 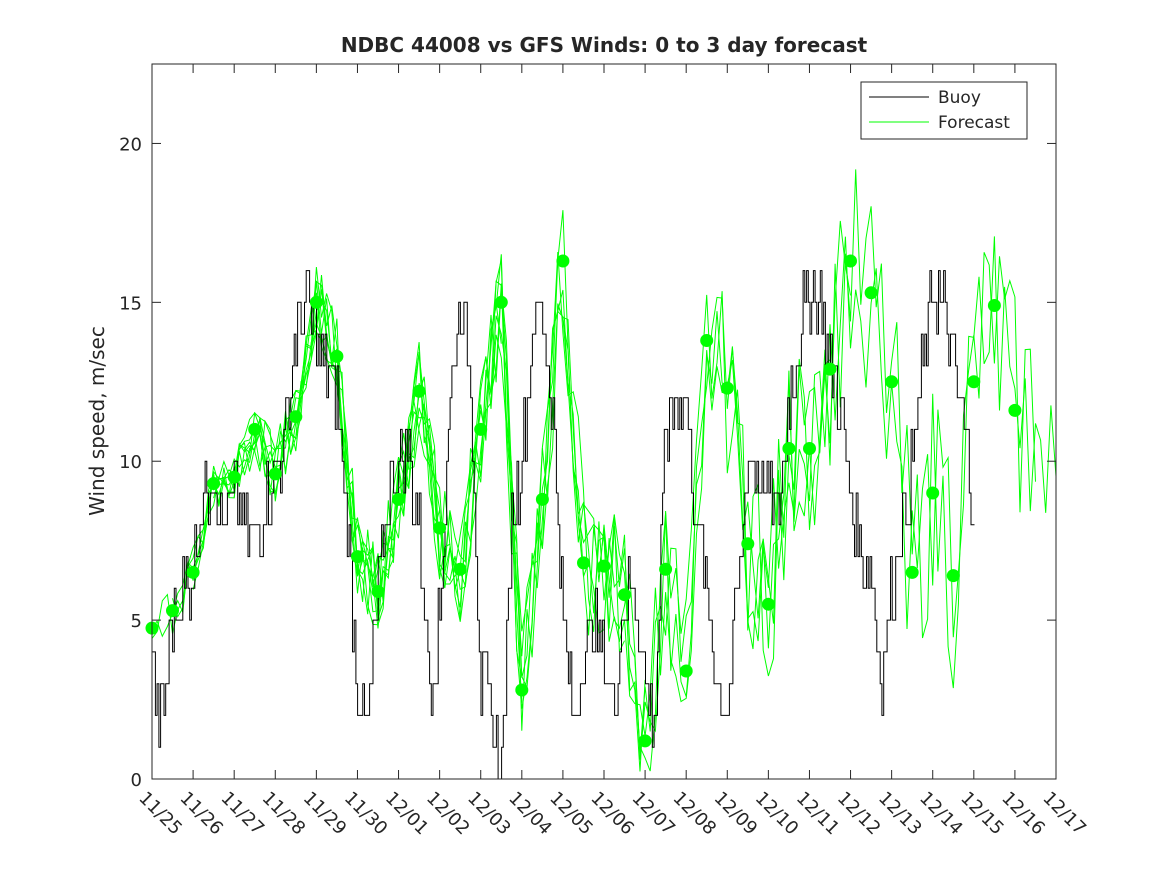 I want to click on legend-forecast-label: Forecast, so click(x=974, y=123).